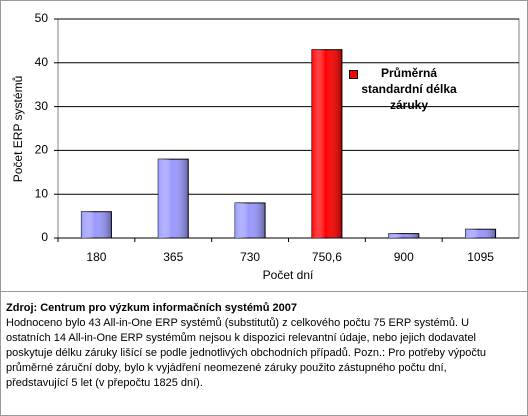 The image size is (528, 416). I want to click on y-tick-label: 40, so click(42, 62).